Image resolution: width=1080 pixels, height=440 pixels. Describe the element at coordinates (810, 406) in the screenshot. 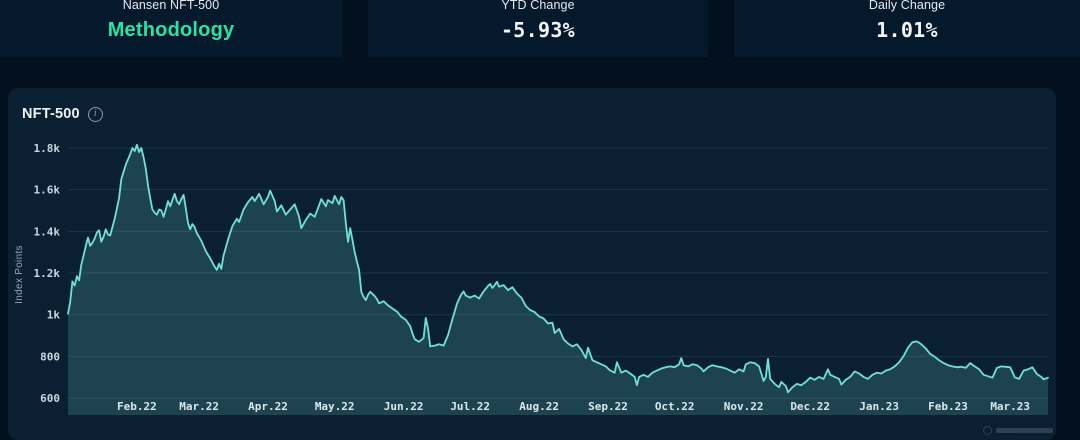

I see `x-tick-label: Dec.22` at that location.